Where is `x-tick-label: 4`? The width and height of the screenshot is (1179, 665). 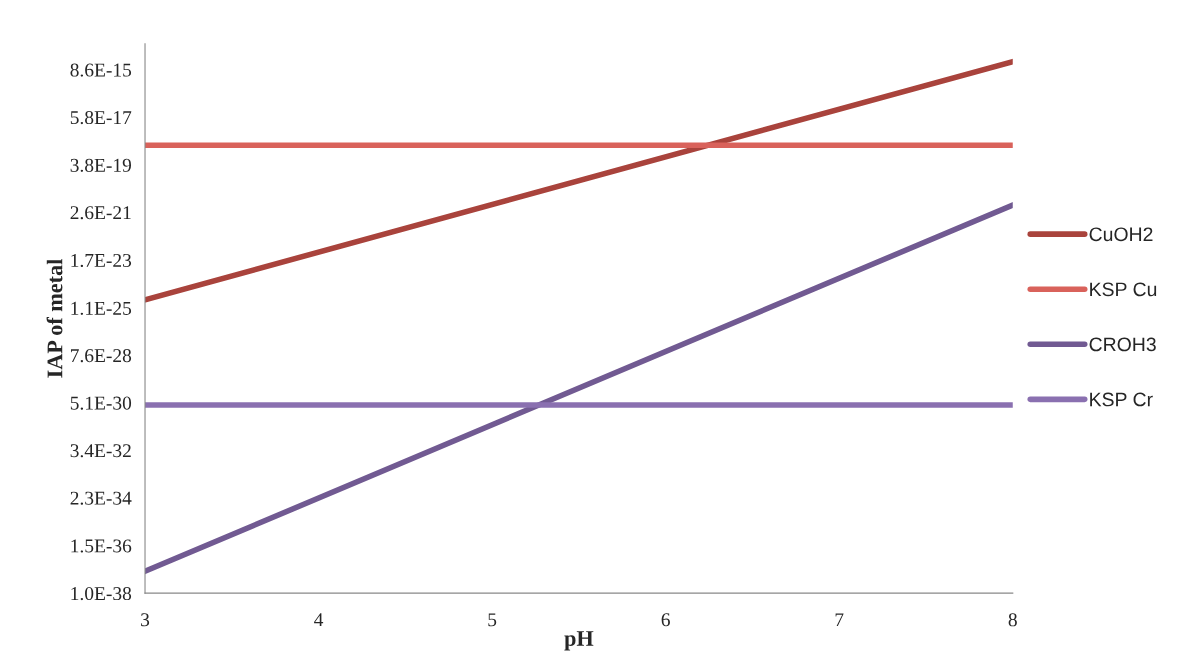 x-tick-label: 4 is located at coordinates (319, 620).